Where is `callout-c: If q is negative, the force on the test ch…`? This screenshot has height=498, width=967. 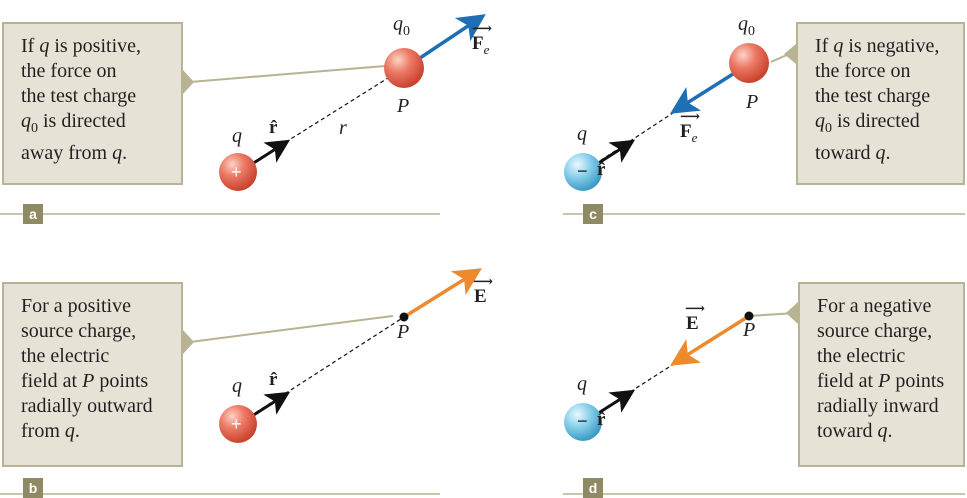
callout-c: If q is negative, the force on the test ch… is located at coordinates (880, 103).